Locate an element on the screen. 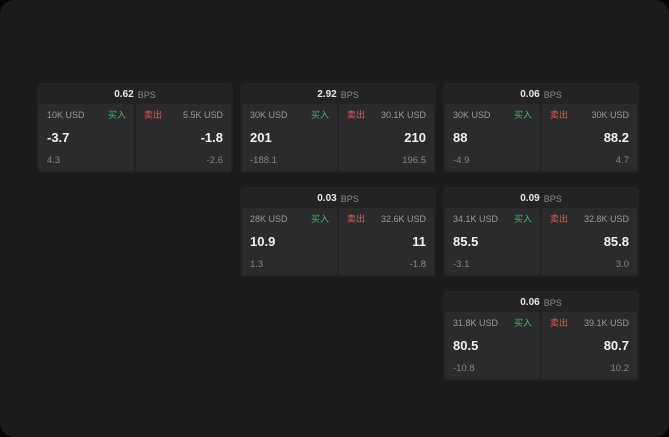 Image resolution: width=669 pixels, height=437 pixels. spread-value: 0.62 is located at coordinates (124, 94).